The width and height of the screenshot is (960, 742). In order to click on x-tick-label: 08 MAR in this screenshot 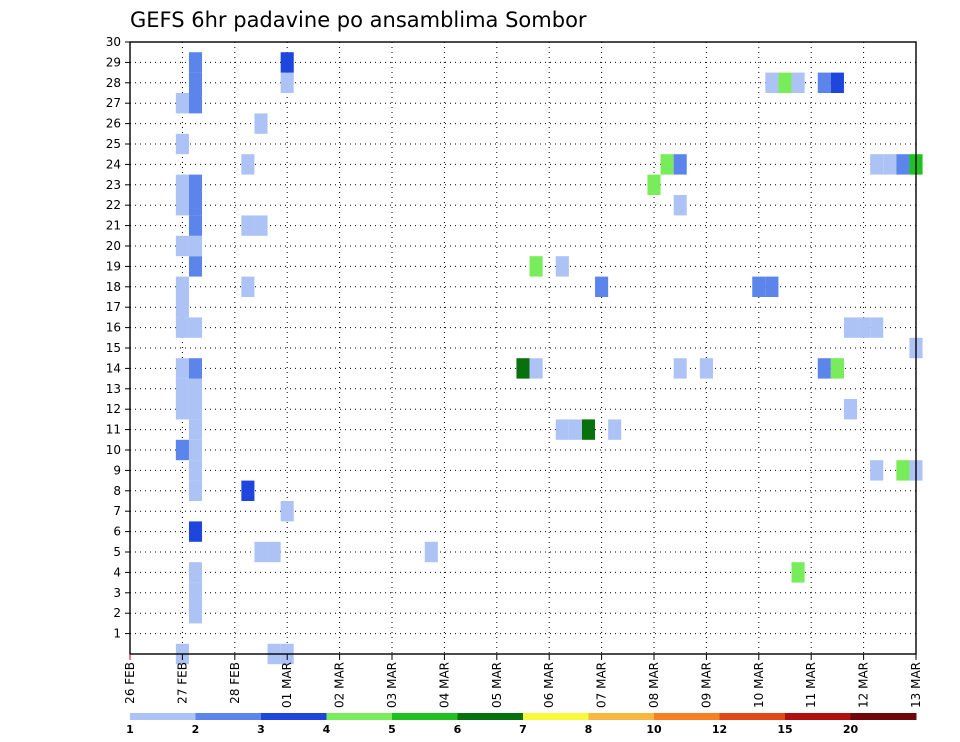, I will do `click(654, 685)`.